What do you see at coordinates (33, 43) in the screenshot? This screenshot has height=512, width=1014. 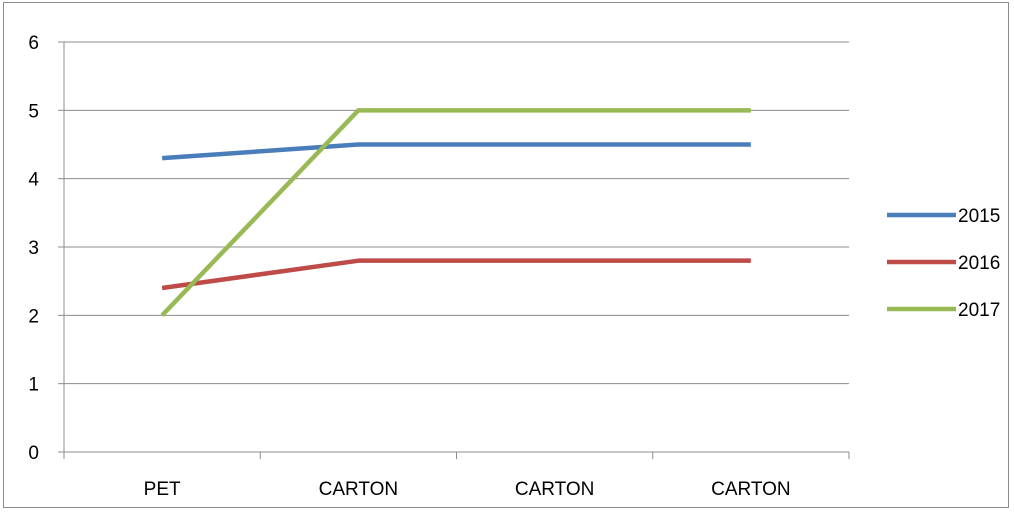 I see `y-tick-label: 6` at bounding box center [33, 43].